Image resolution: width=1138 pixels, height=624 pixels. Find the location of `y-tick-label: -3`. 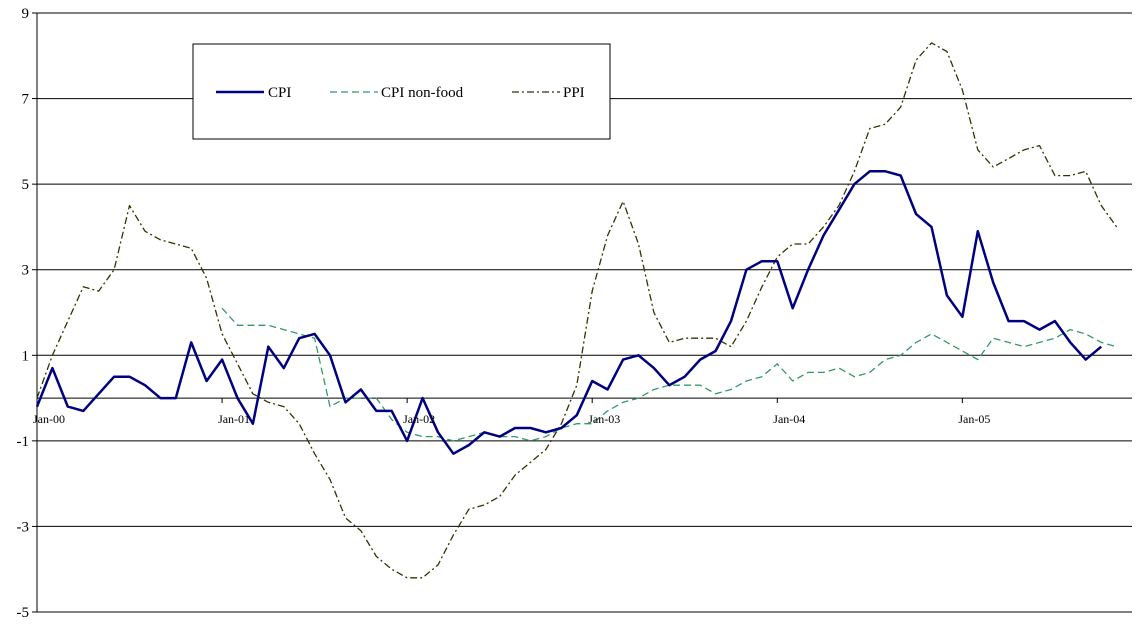

y-tick-label: -3 is located at coordinates (23, 527).